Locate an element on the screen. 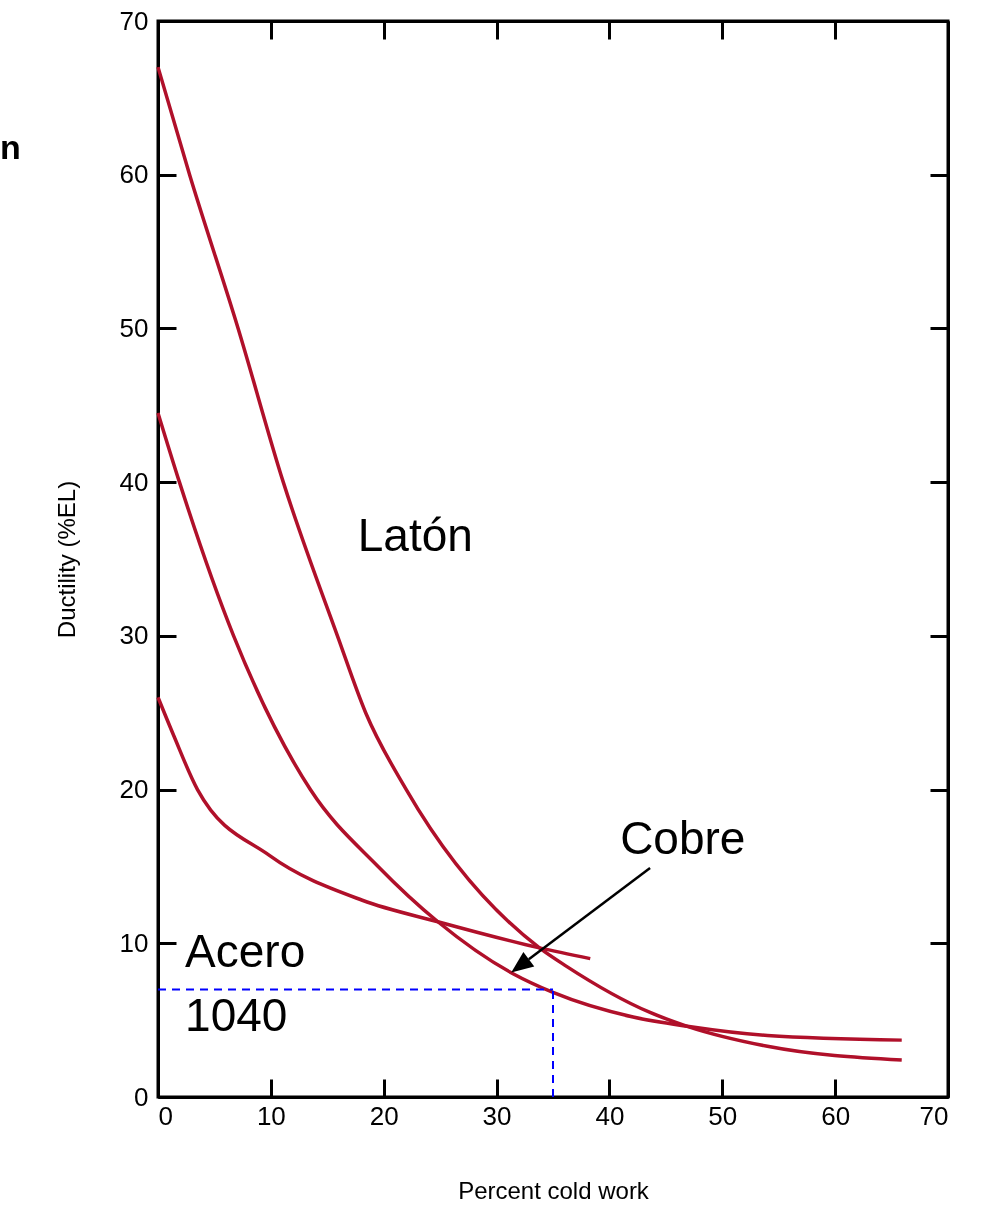 The width and height of the screenshot is (986, 1210). y-tick-label: 50 is located at coordinates (134, 327).